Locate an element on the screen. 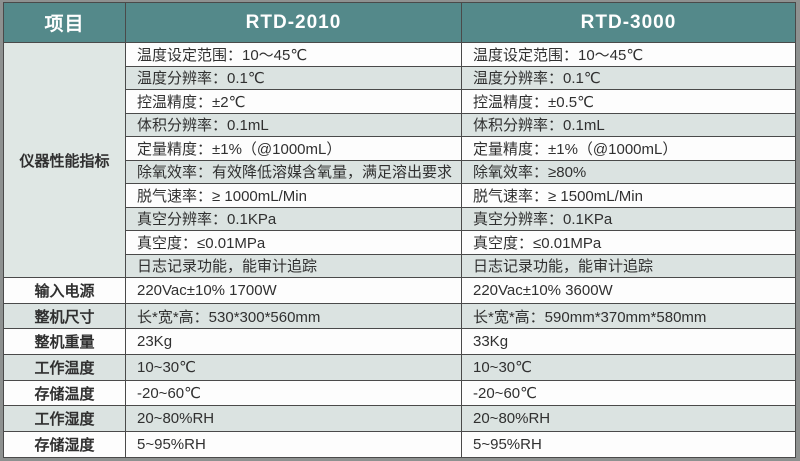 Image resolution: width=800 pixels, height=461 pixels. spec-row: 存储湿度 5~95%RH 5~95%RH is located at coordinates (399, 444).